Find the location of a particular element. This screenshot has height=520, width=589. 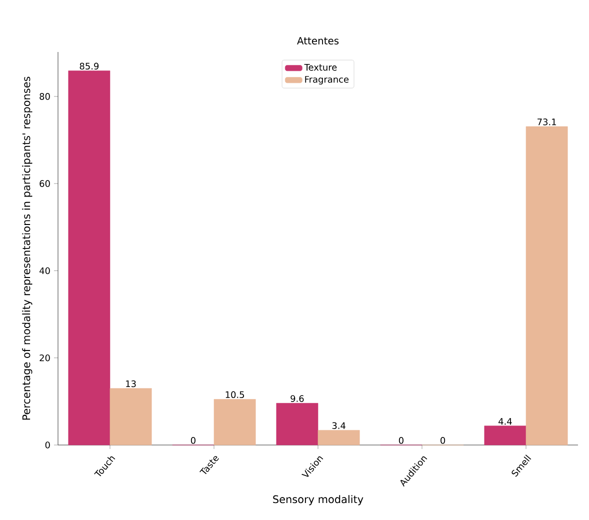

y-axis-title: Percentage of modality representations in participants' responses is located at coordinates (27, 248).